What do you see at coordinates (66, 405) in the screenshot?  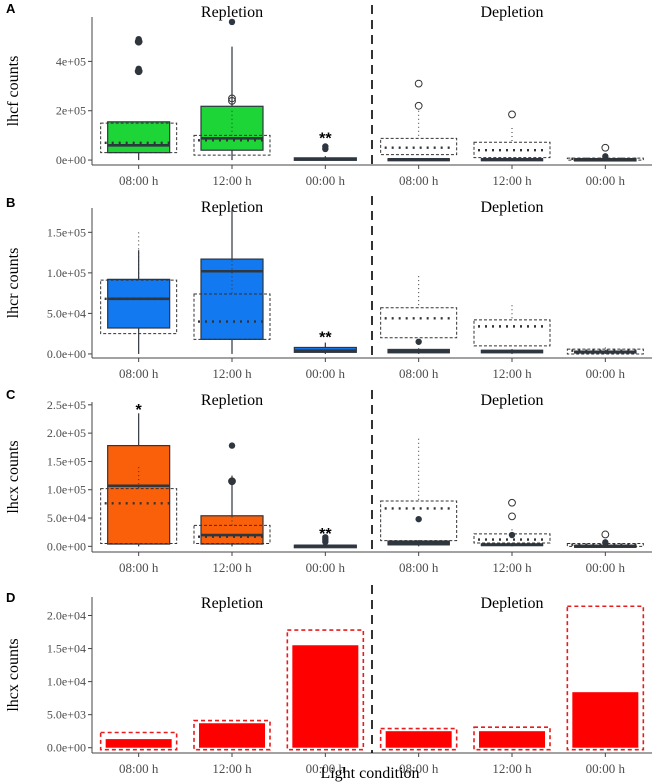 I see `y-tick-label: 2.5e+05` at bounding box center [66, 405].